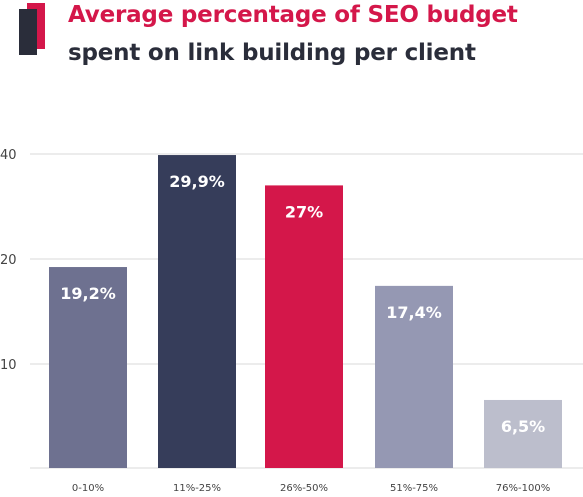 The width and height of the screenshot is (583, 497). I want to click on x-tick-label: 11%-25%, so click(197, 488).